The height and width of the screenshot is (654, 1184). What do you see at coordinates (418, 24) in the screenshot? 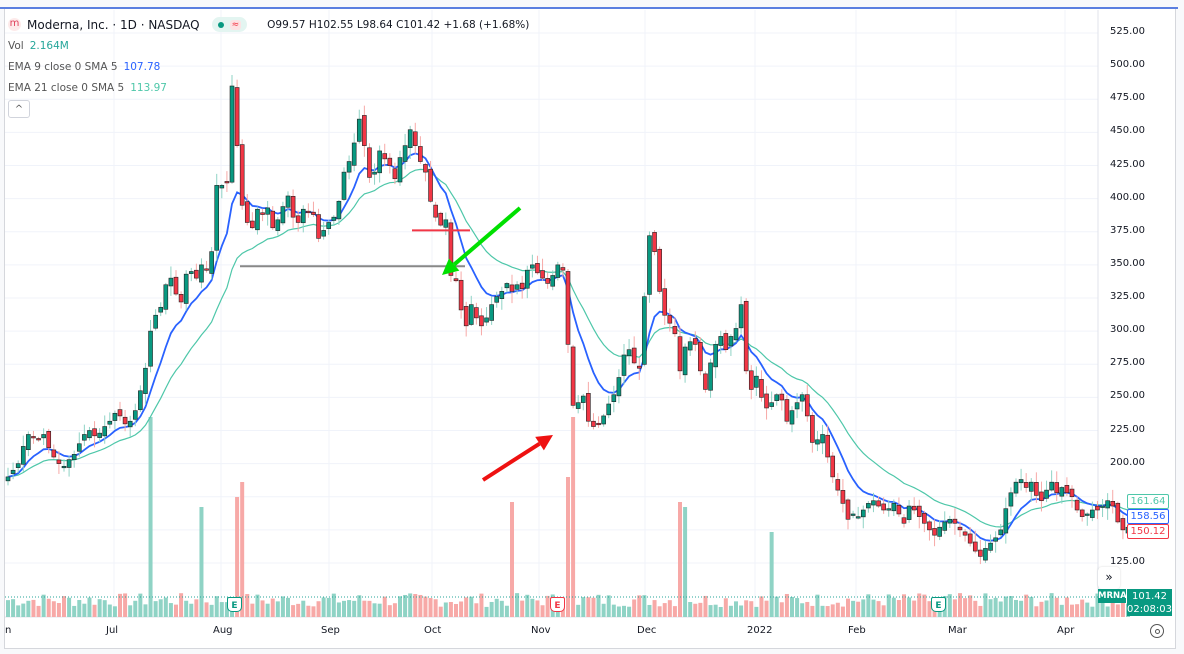
I see `close-value: C101.42` at bounding box center [418, 24].